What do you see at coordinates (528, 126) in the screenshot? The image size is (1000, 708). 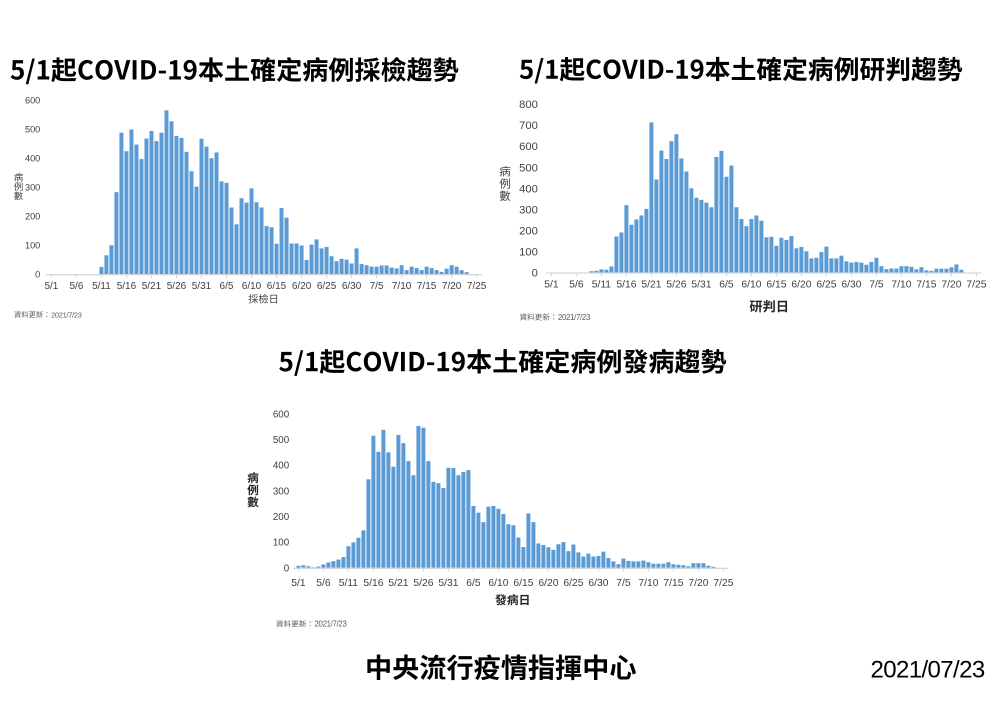 I see `svg-text: 700` at bounding box center [528, 126].